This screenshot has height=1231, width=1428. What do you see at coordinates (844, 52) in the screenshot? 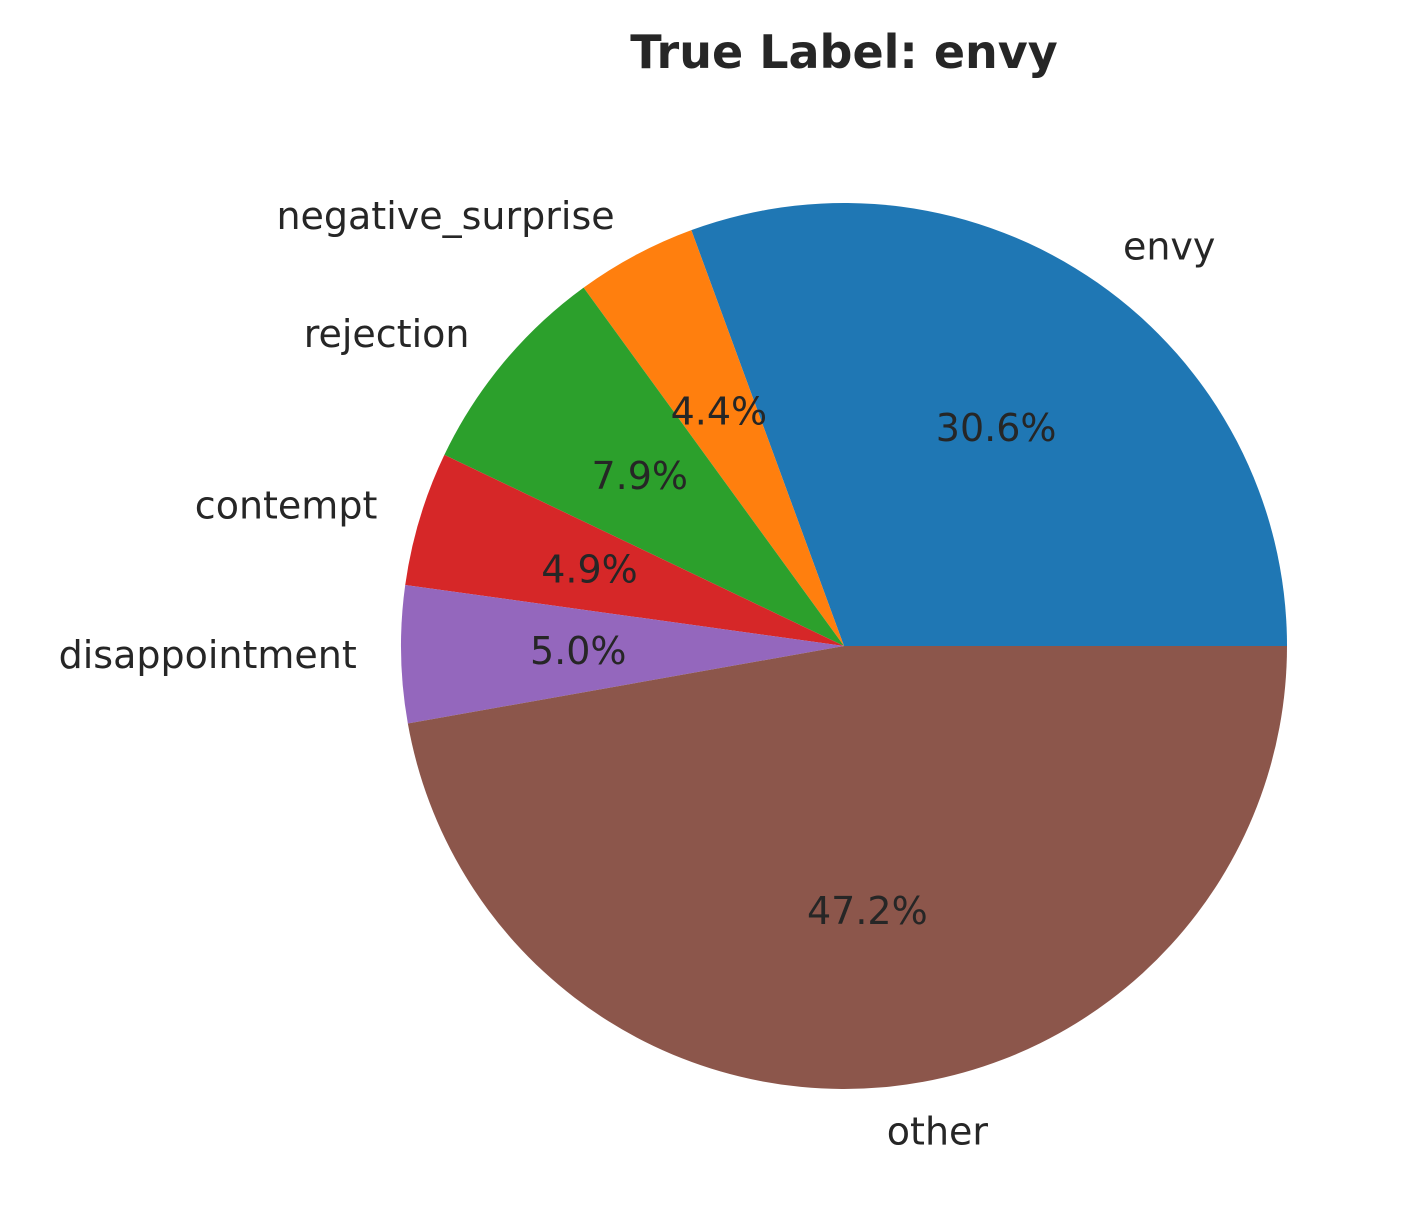
I see `chart-title: True Label: envy` at bounding box center [844, 52].